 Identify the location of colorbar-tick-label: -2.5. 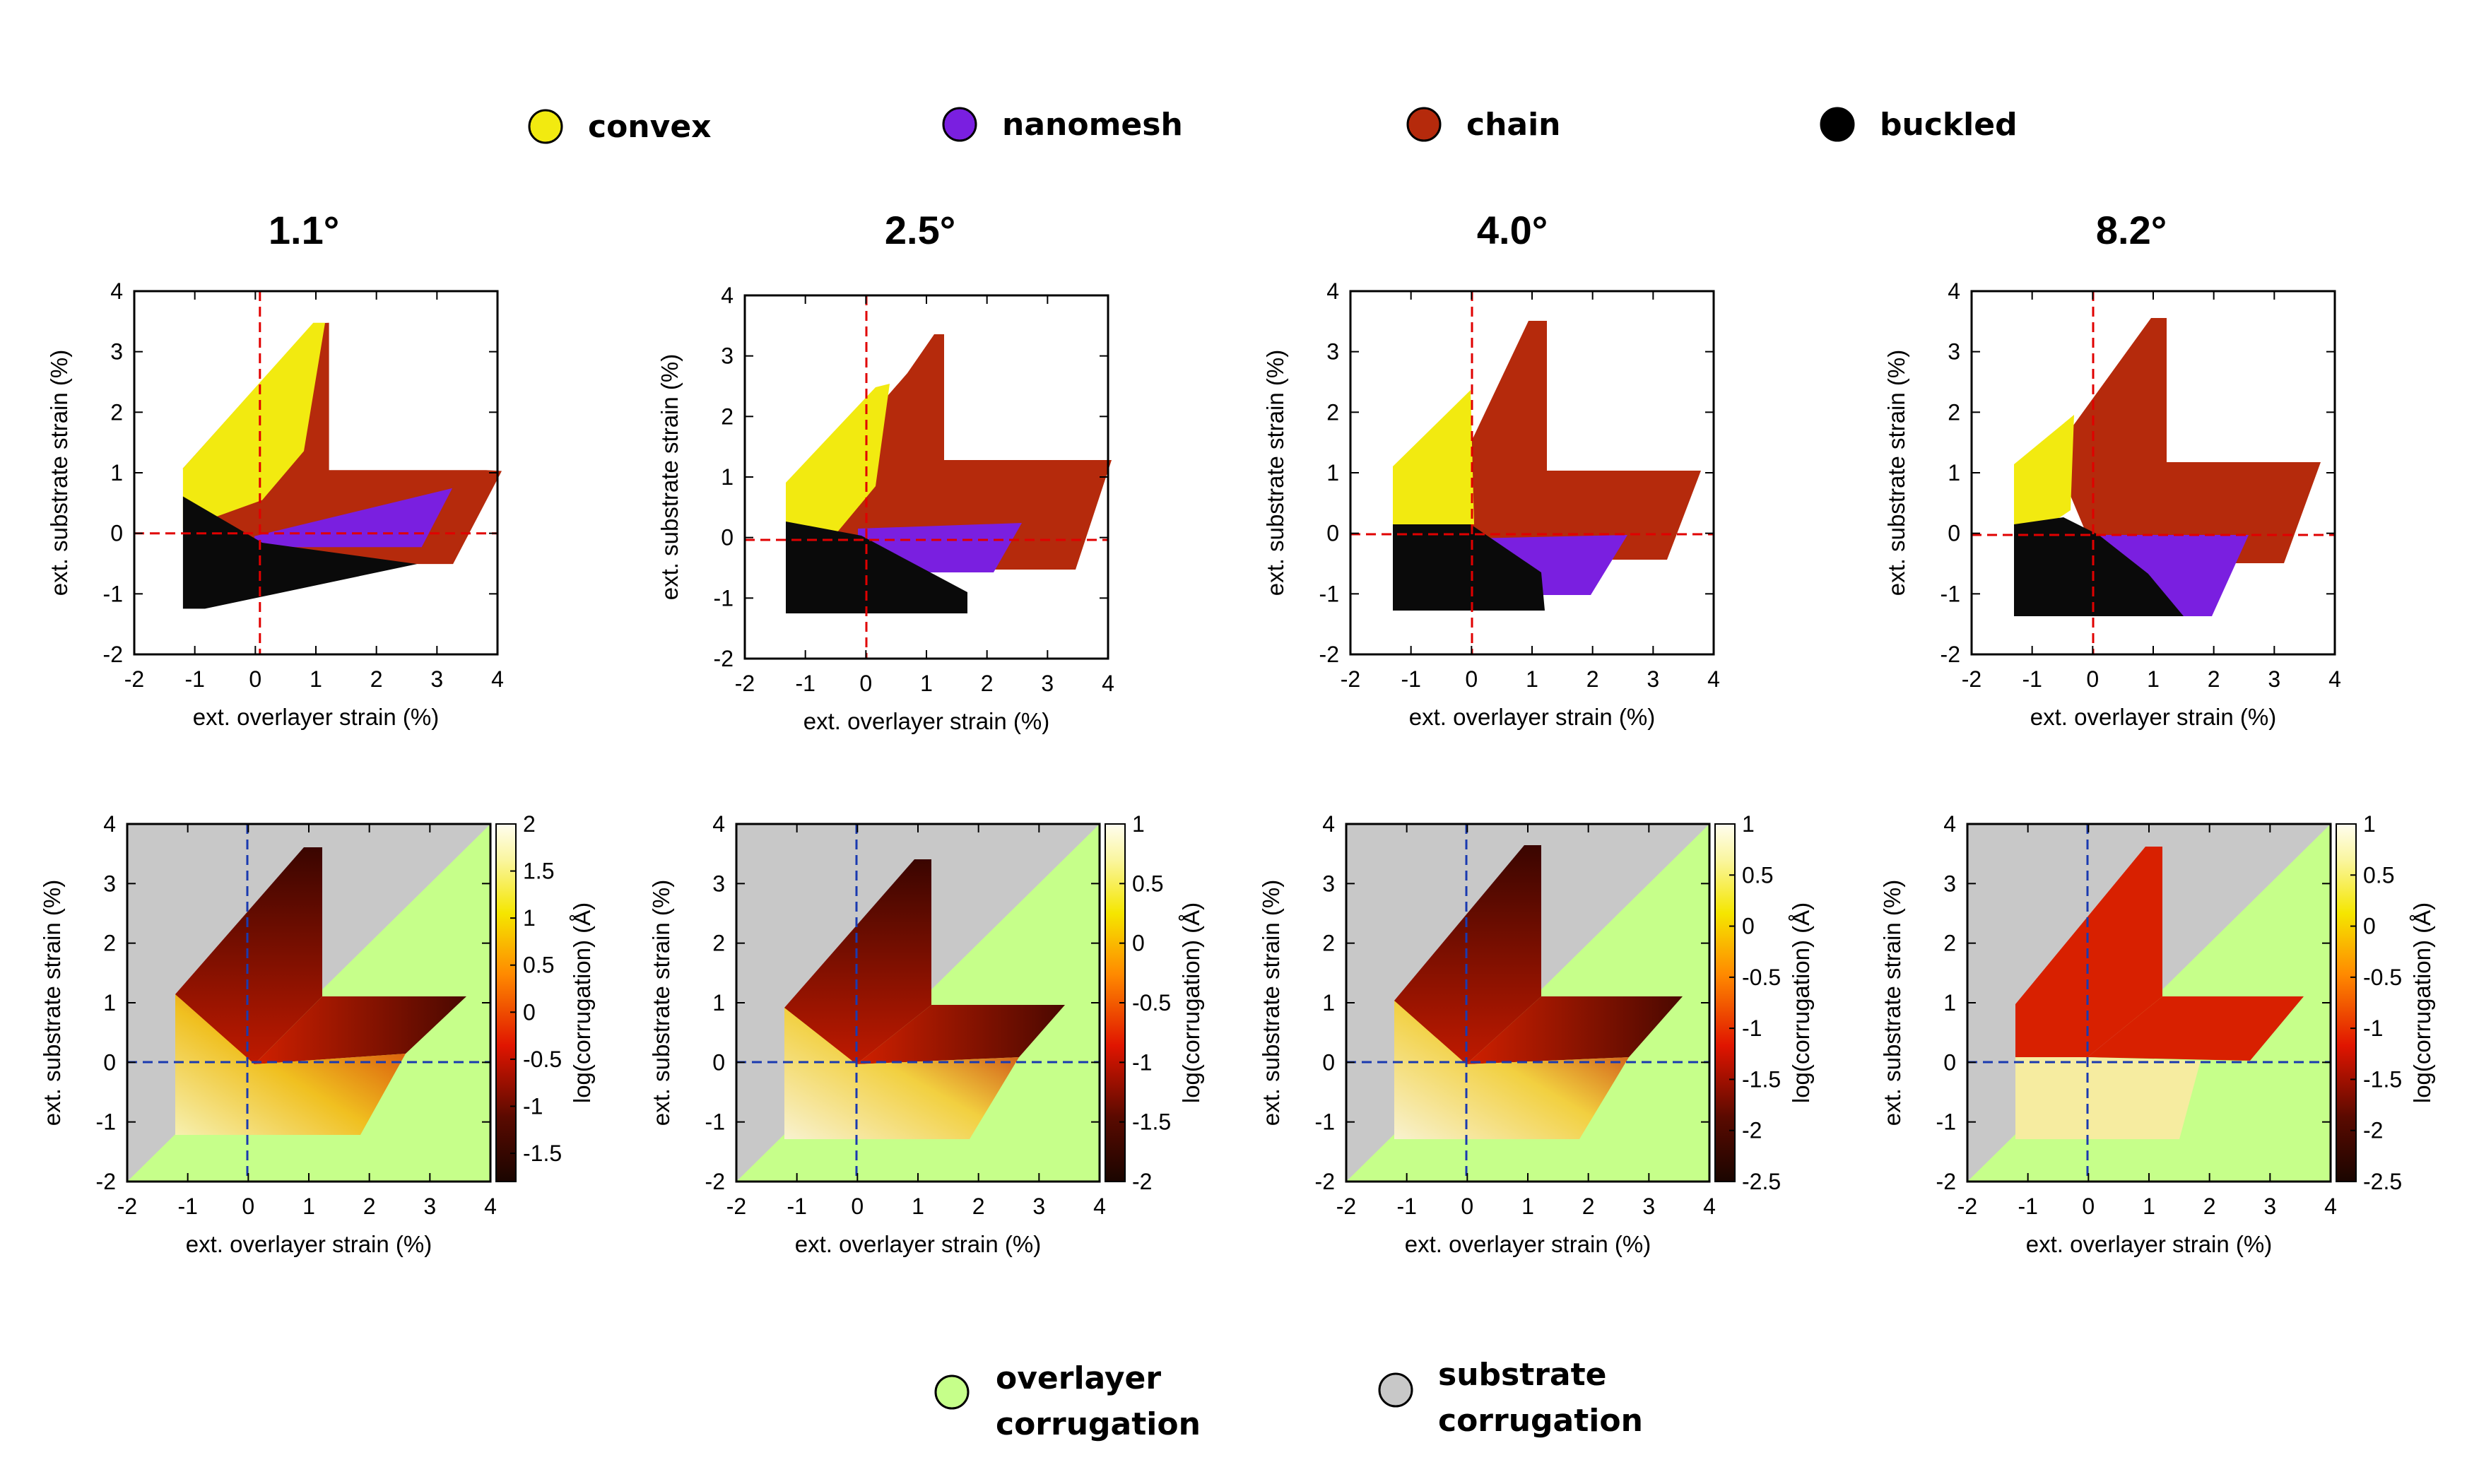
(2382, 1181).